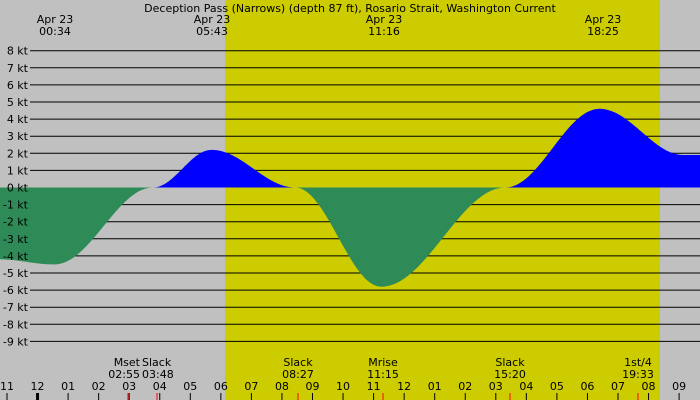  Describe the element at coordinates (298, 374) in the screenshot. I see `event-time: 08:27` at that location.